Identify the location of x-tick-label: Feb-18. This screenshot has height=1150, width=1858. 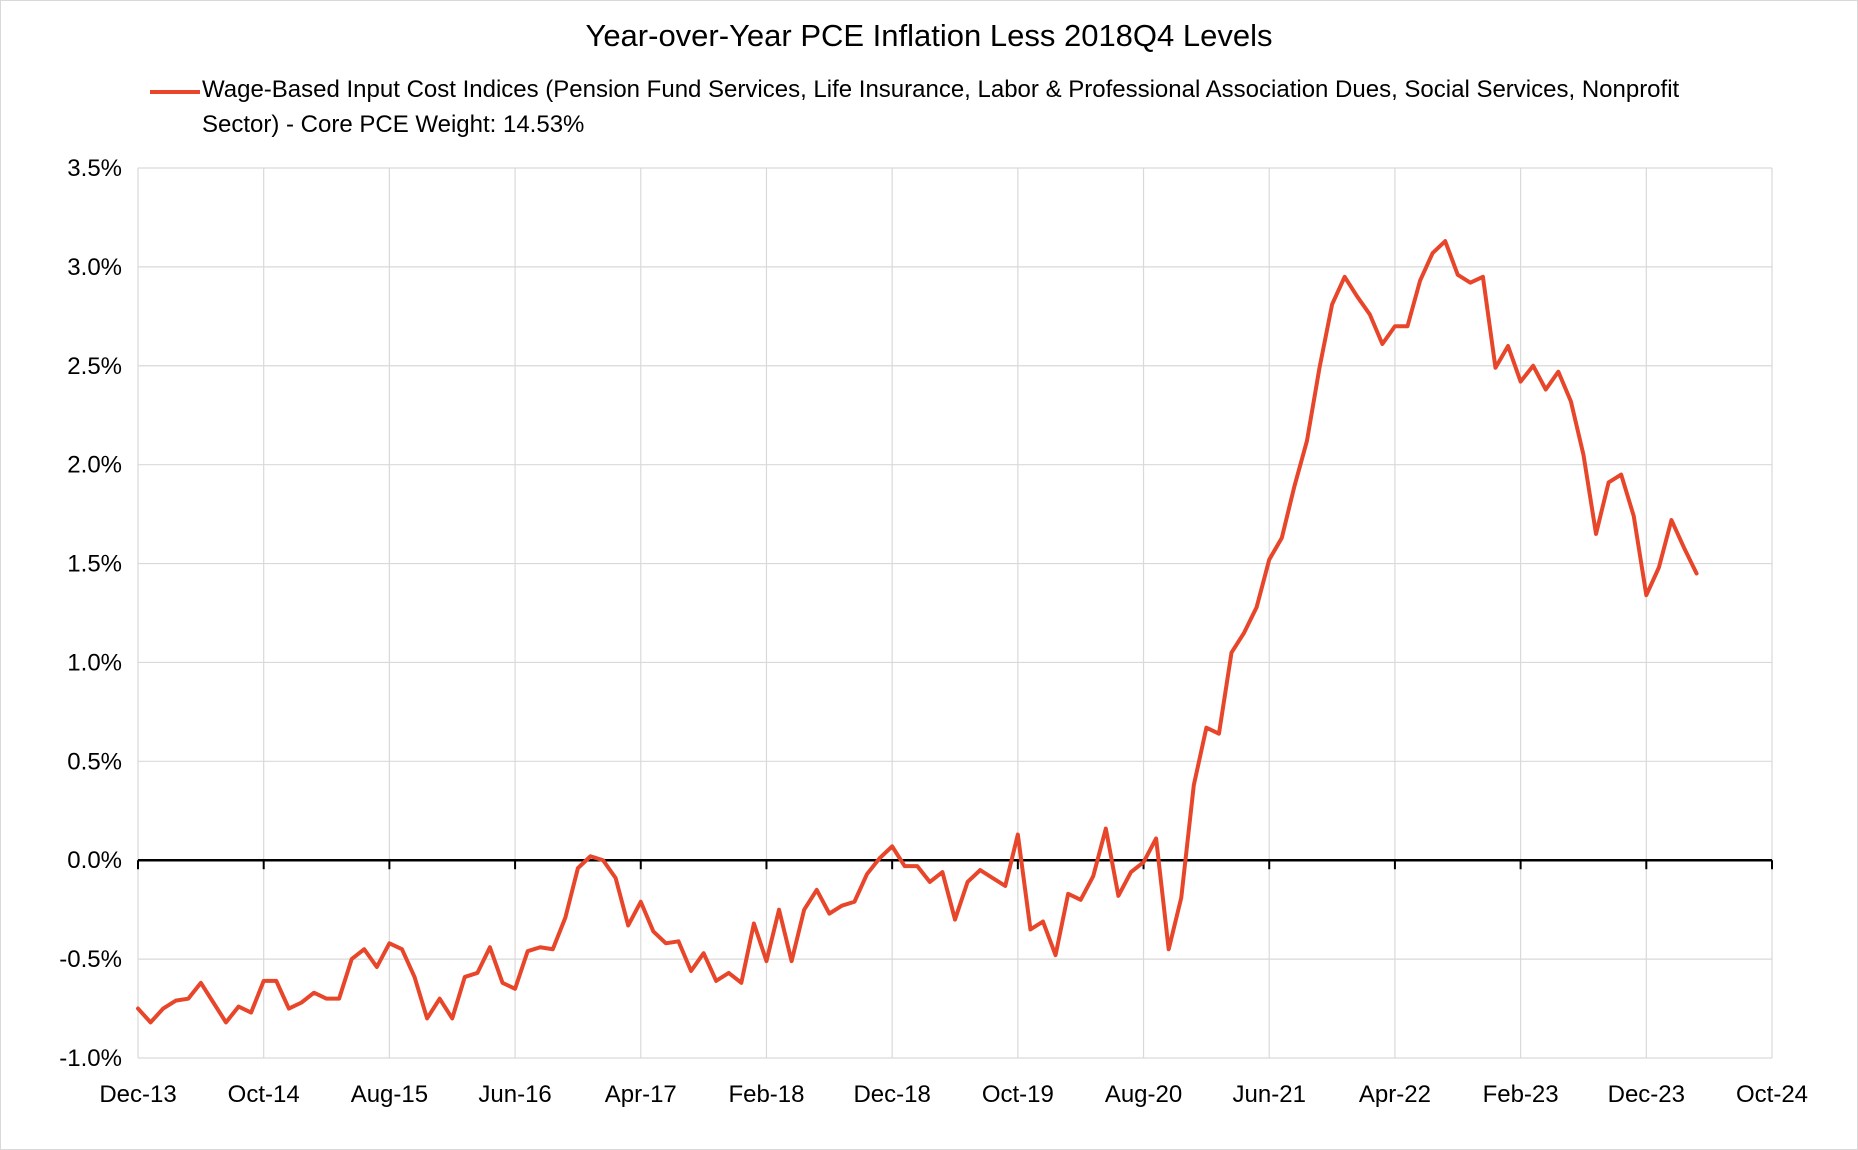
(766, 1094).